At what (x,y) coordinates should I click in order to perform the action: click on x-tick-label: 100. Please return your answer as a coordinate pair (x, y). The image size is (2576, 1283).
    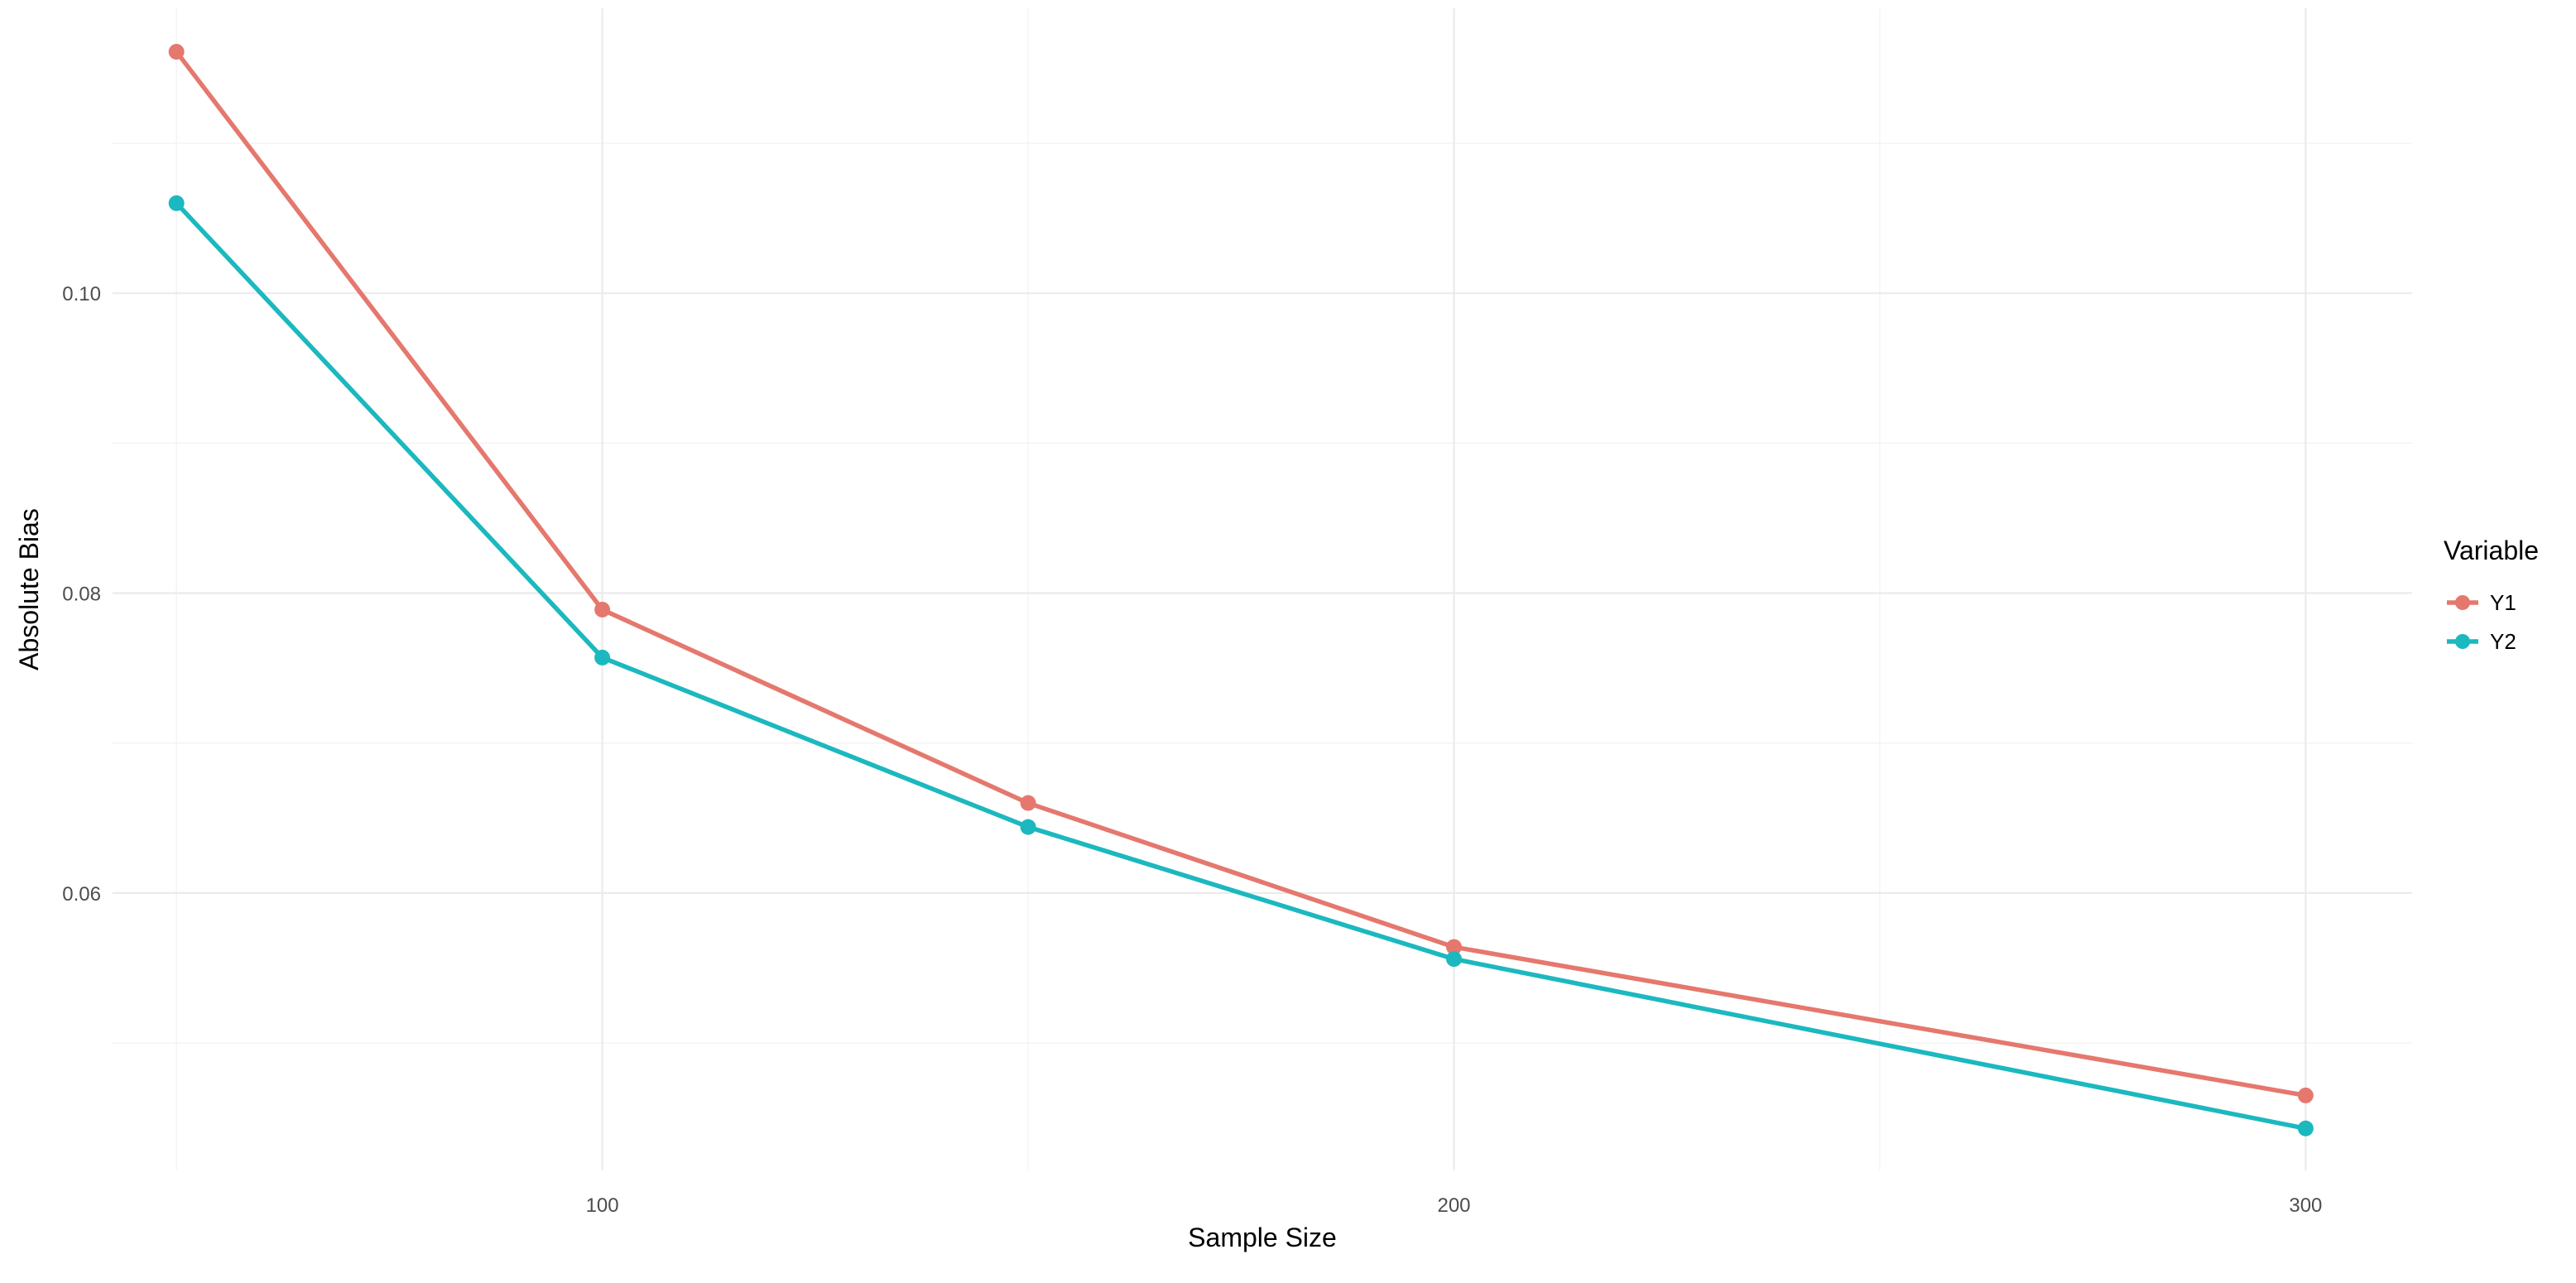
    Looking at the image, I should click on (602, 1205).